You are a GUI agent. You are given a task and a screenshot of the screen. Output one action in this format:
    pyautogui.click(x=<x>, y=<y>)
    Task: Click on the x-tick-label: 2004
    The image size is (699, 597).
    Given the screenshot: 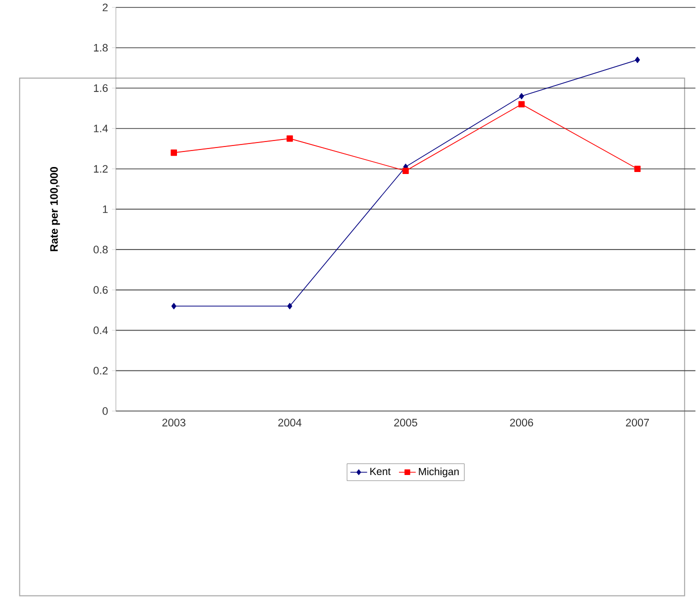 What is the action you would take?
    pyautogui.click(x=290, y=422)
    